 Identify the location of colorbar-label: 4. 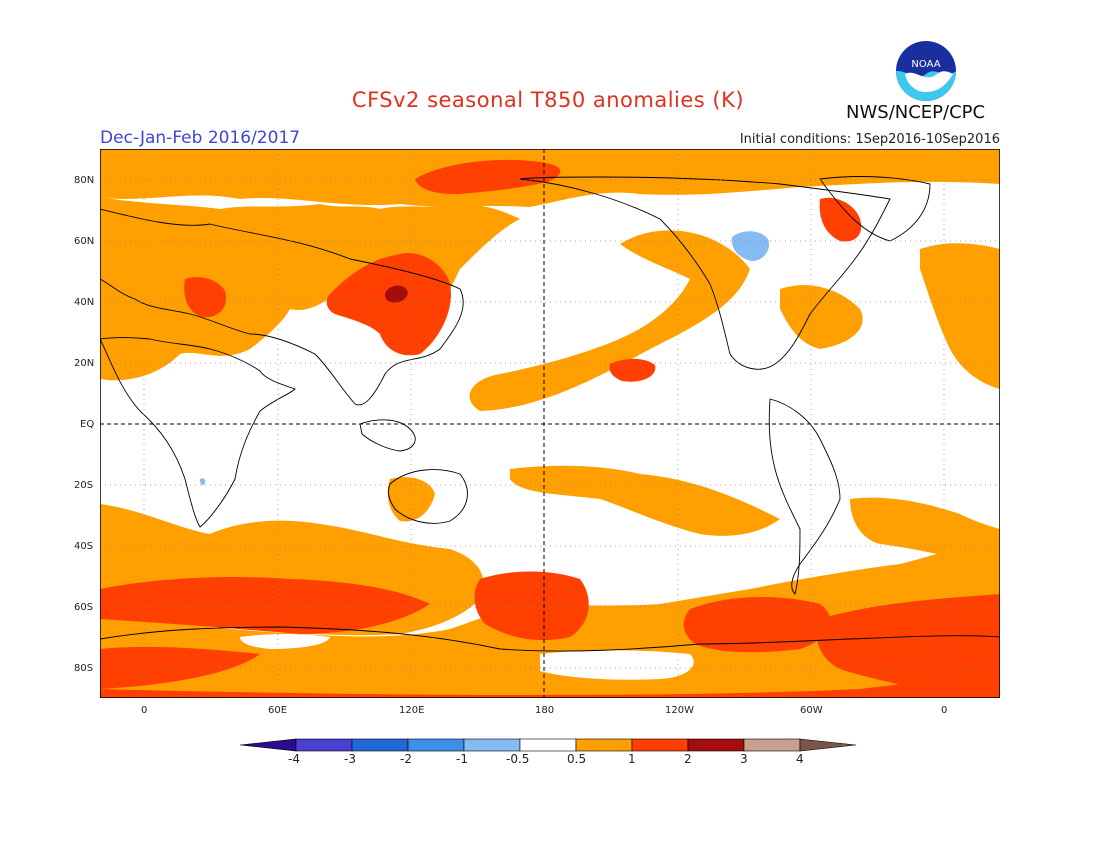
(800, 759).